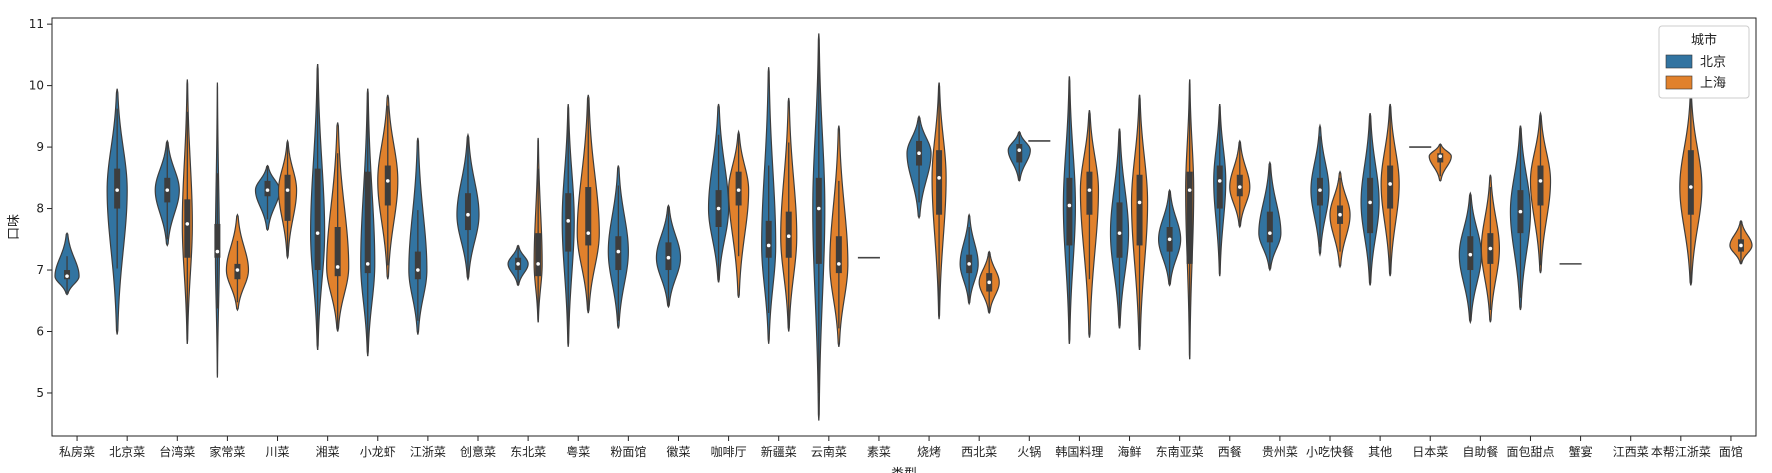 This screenshot has height=473, width=1772. Describe the element at coordinates (1430, 452) in the screenshot. I see `x-tick-label: 日本菜` at that location.